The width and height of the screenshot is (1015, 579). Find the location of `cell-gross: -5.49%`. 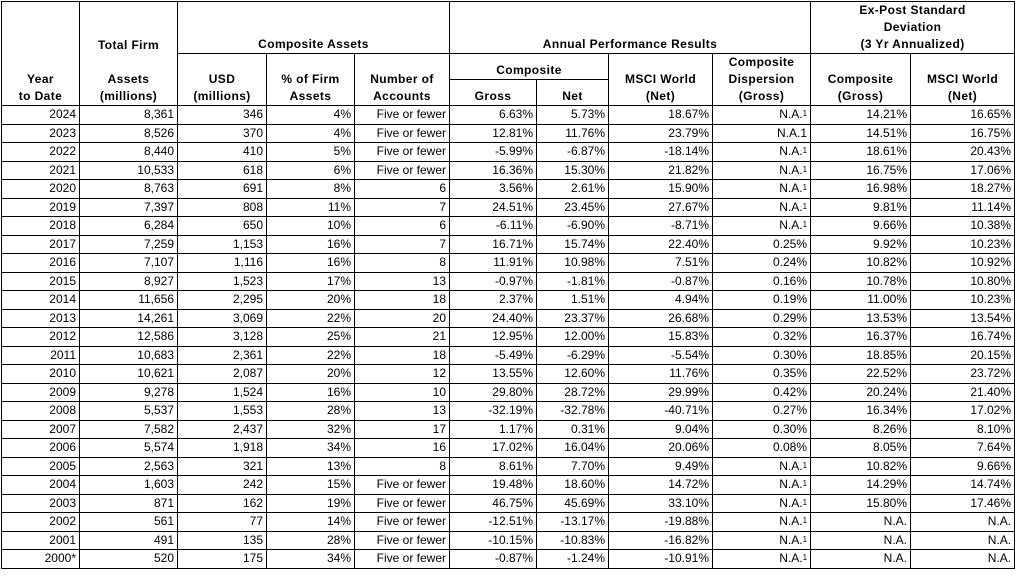

cell-gross: -5.49% is located at coordinates (493, 355).